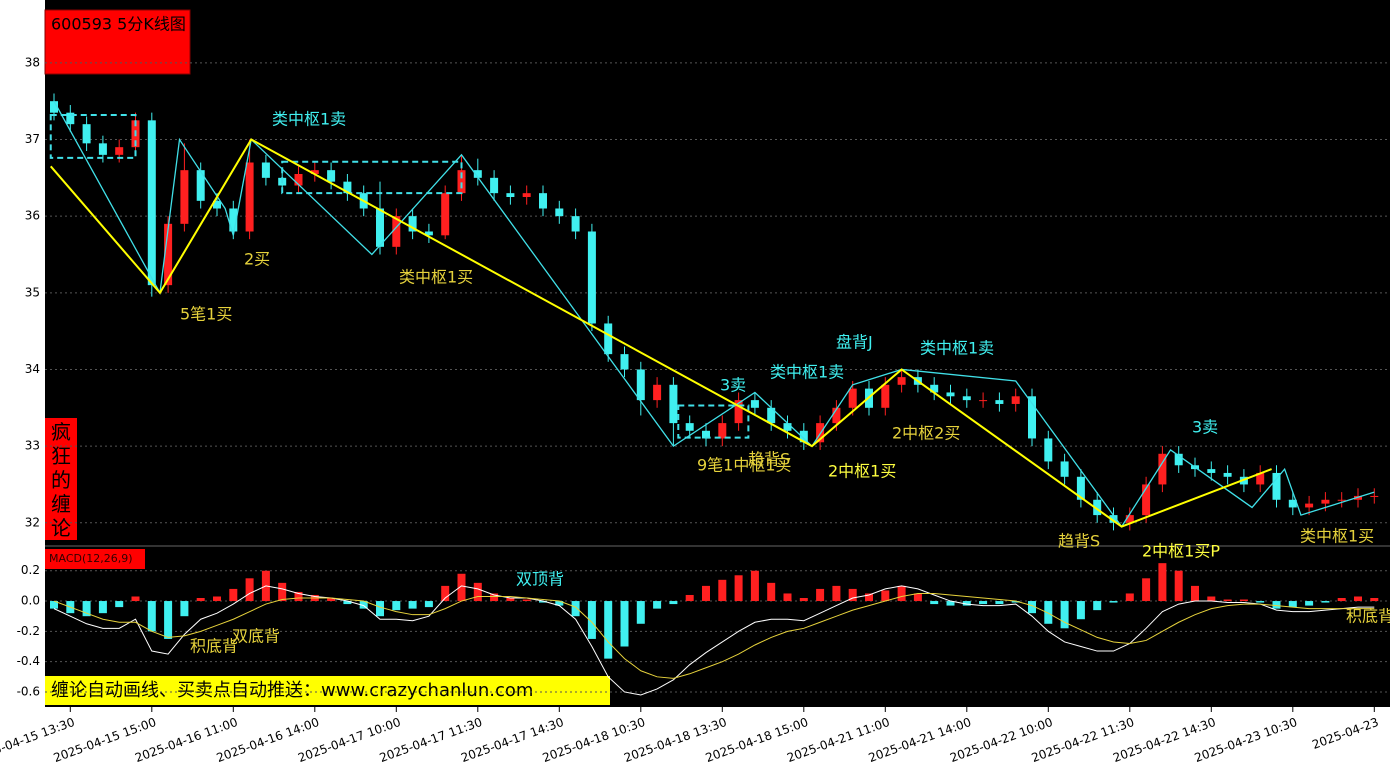 The width and height of the screenshot is (1390, 775). I want to click on x-tick-label: 2025-04-23, so click(1345, 733).